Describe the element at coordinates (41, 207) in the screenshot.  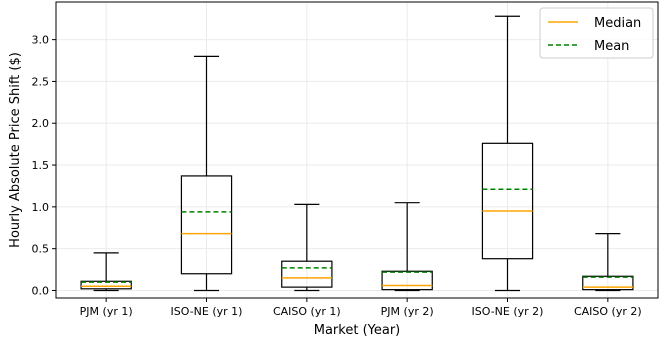
I see `y-tick-label: 1.0` at that location.